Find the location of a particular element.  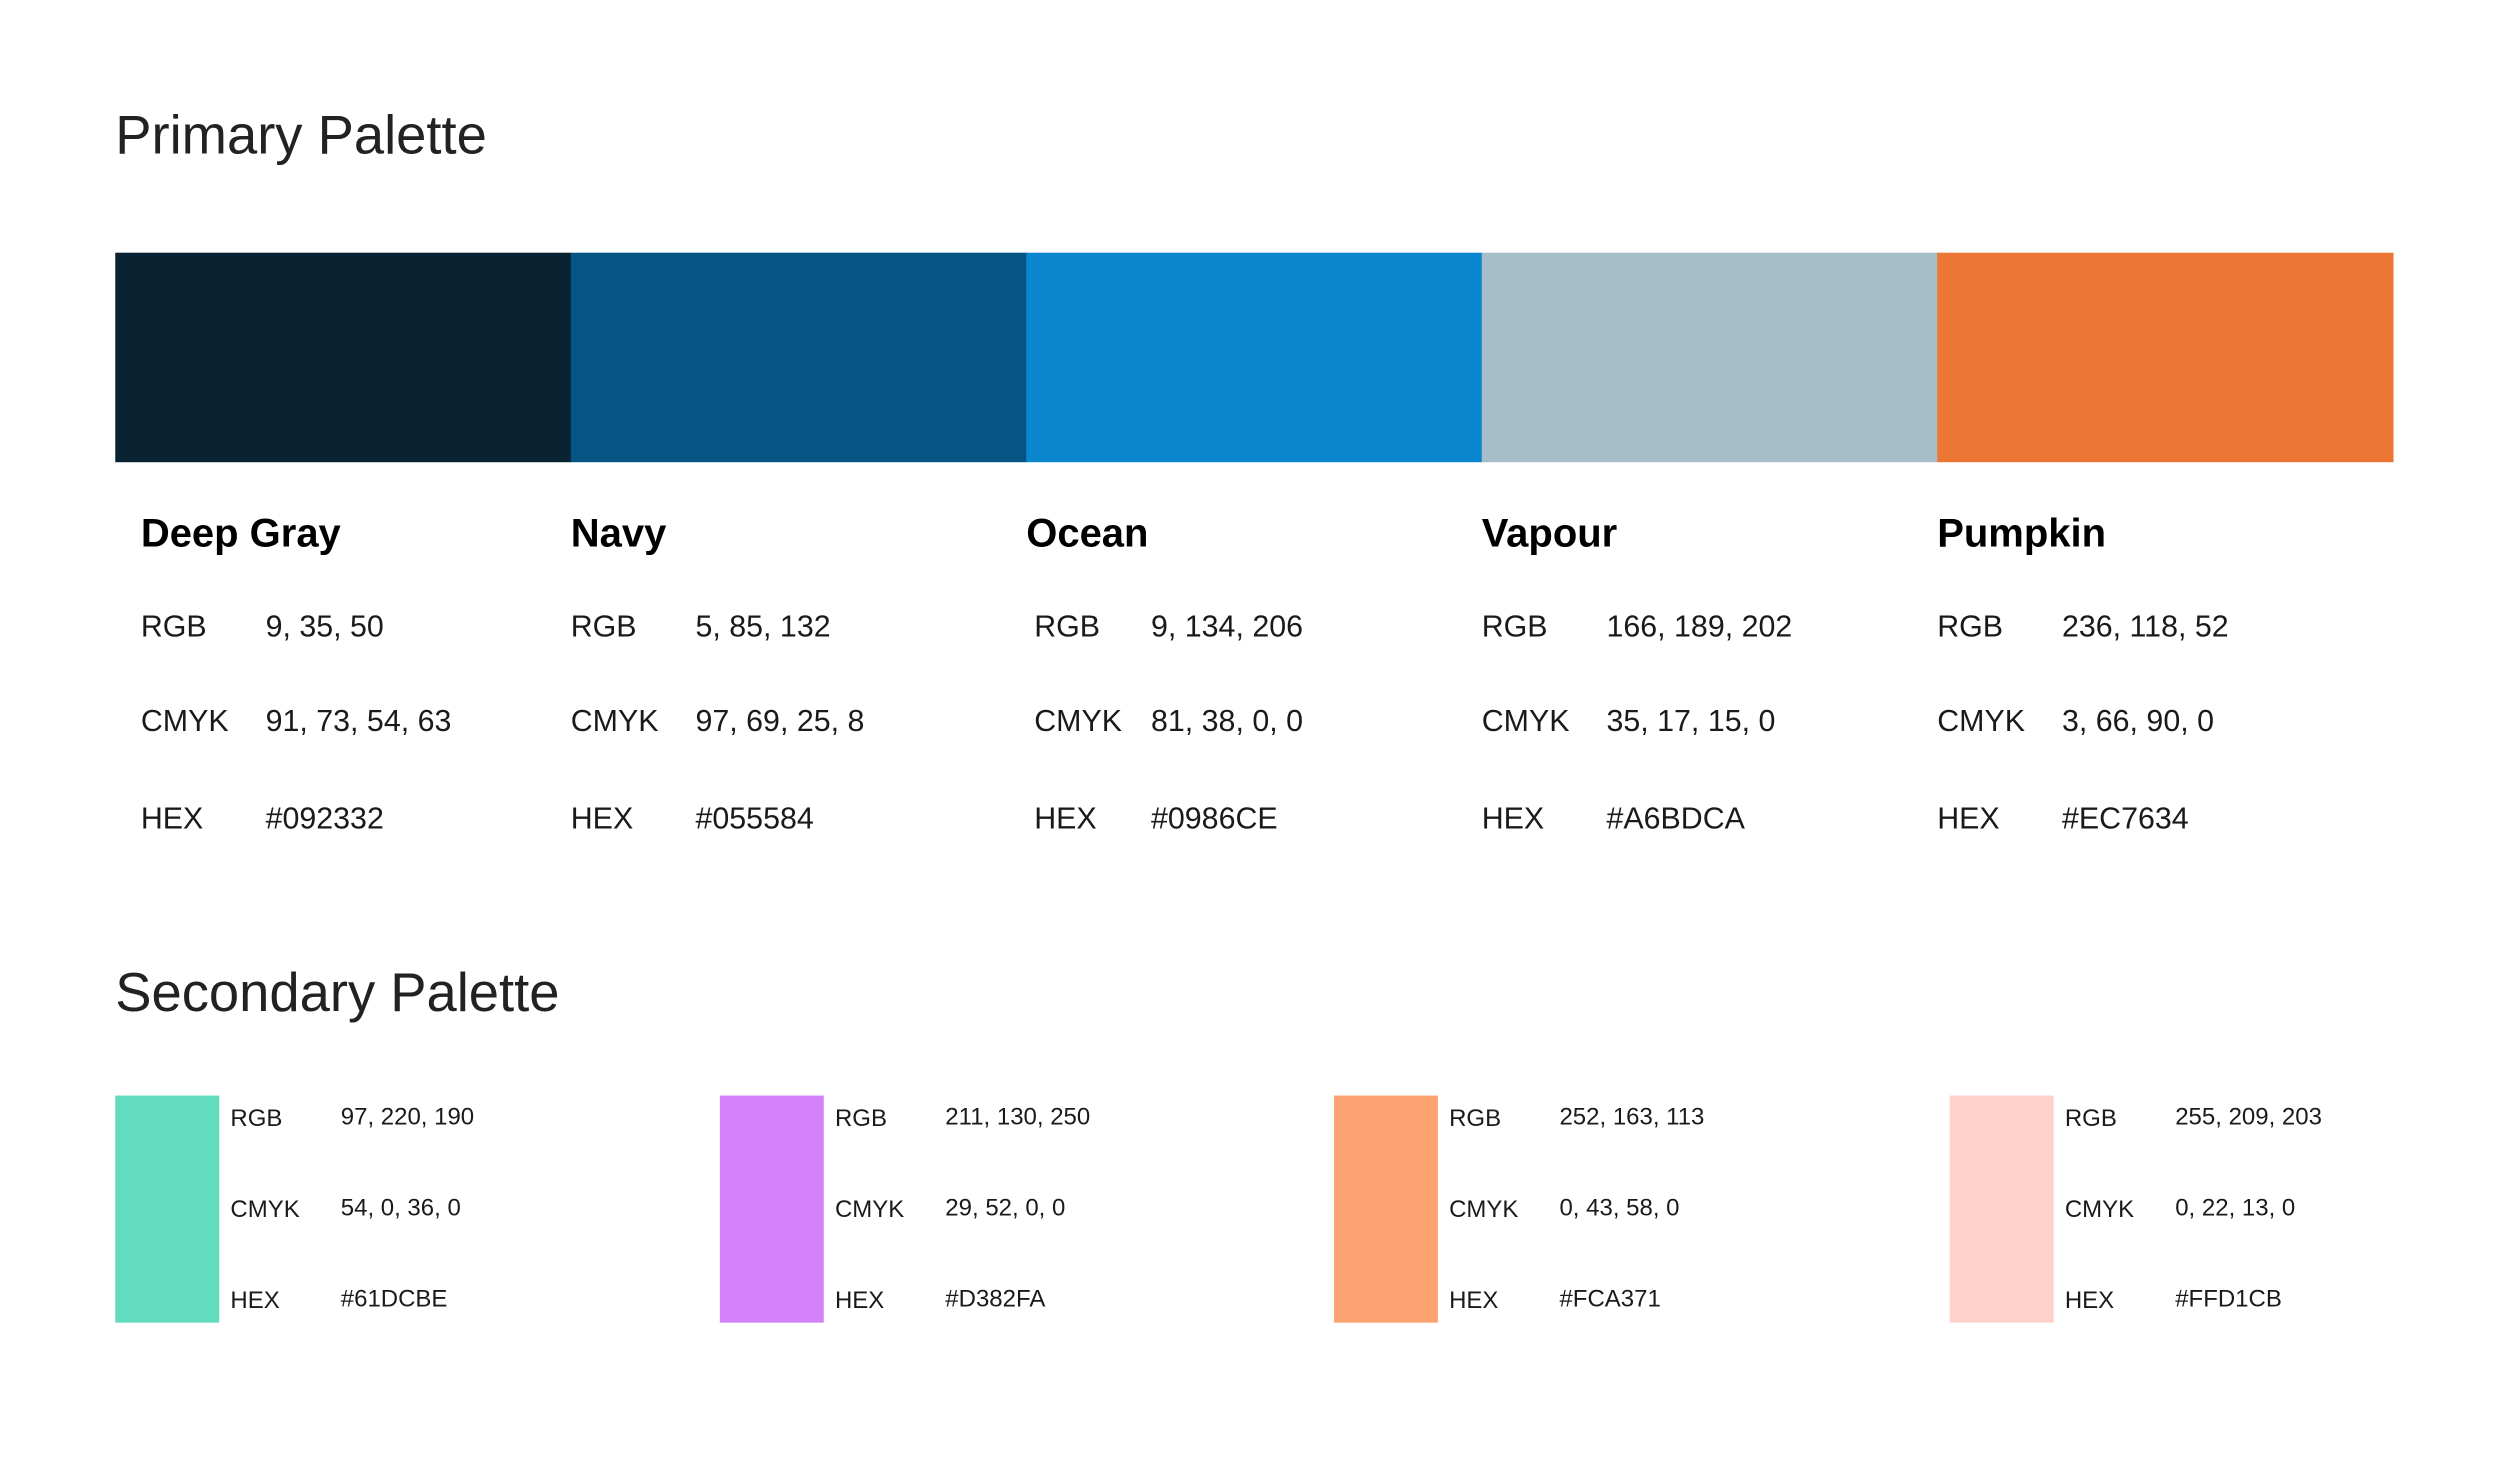

secondary-title: Secondary Palette is located at coordinates (337, 992).